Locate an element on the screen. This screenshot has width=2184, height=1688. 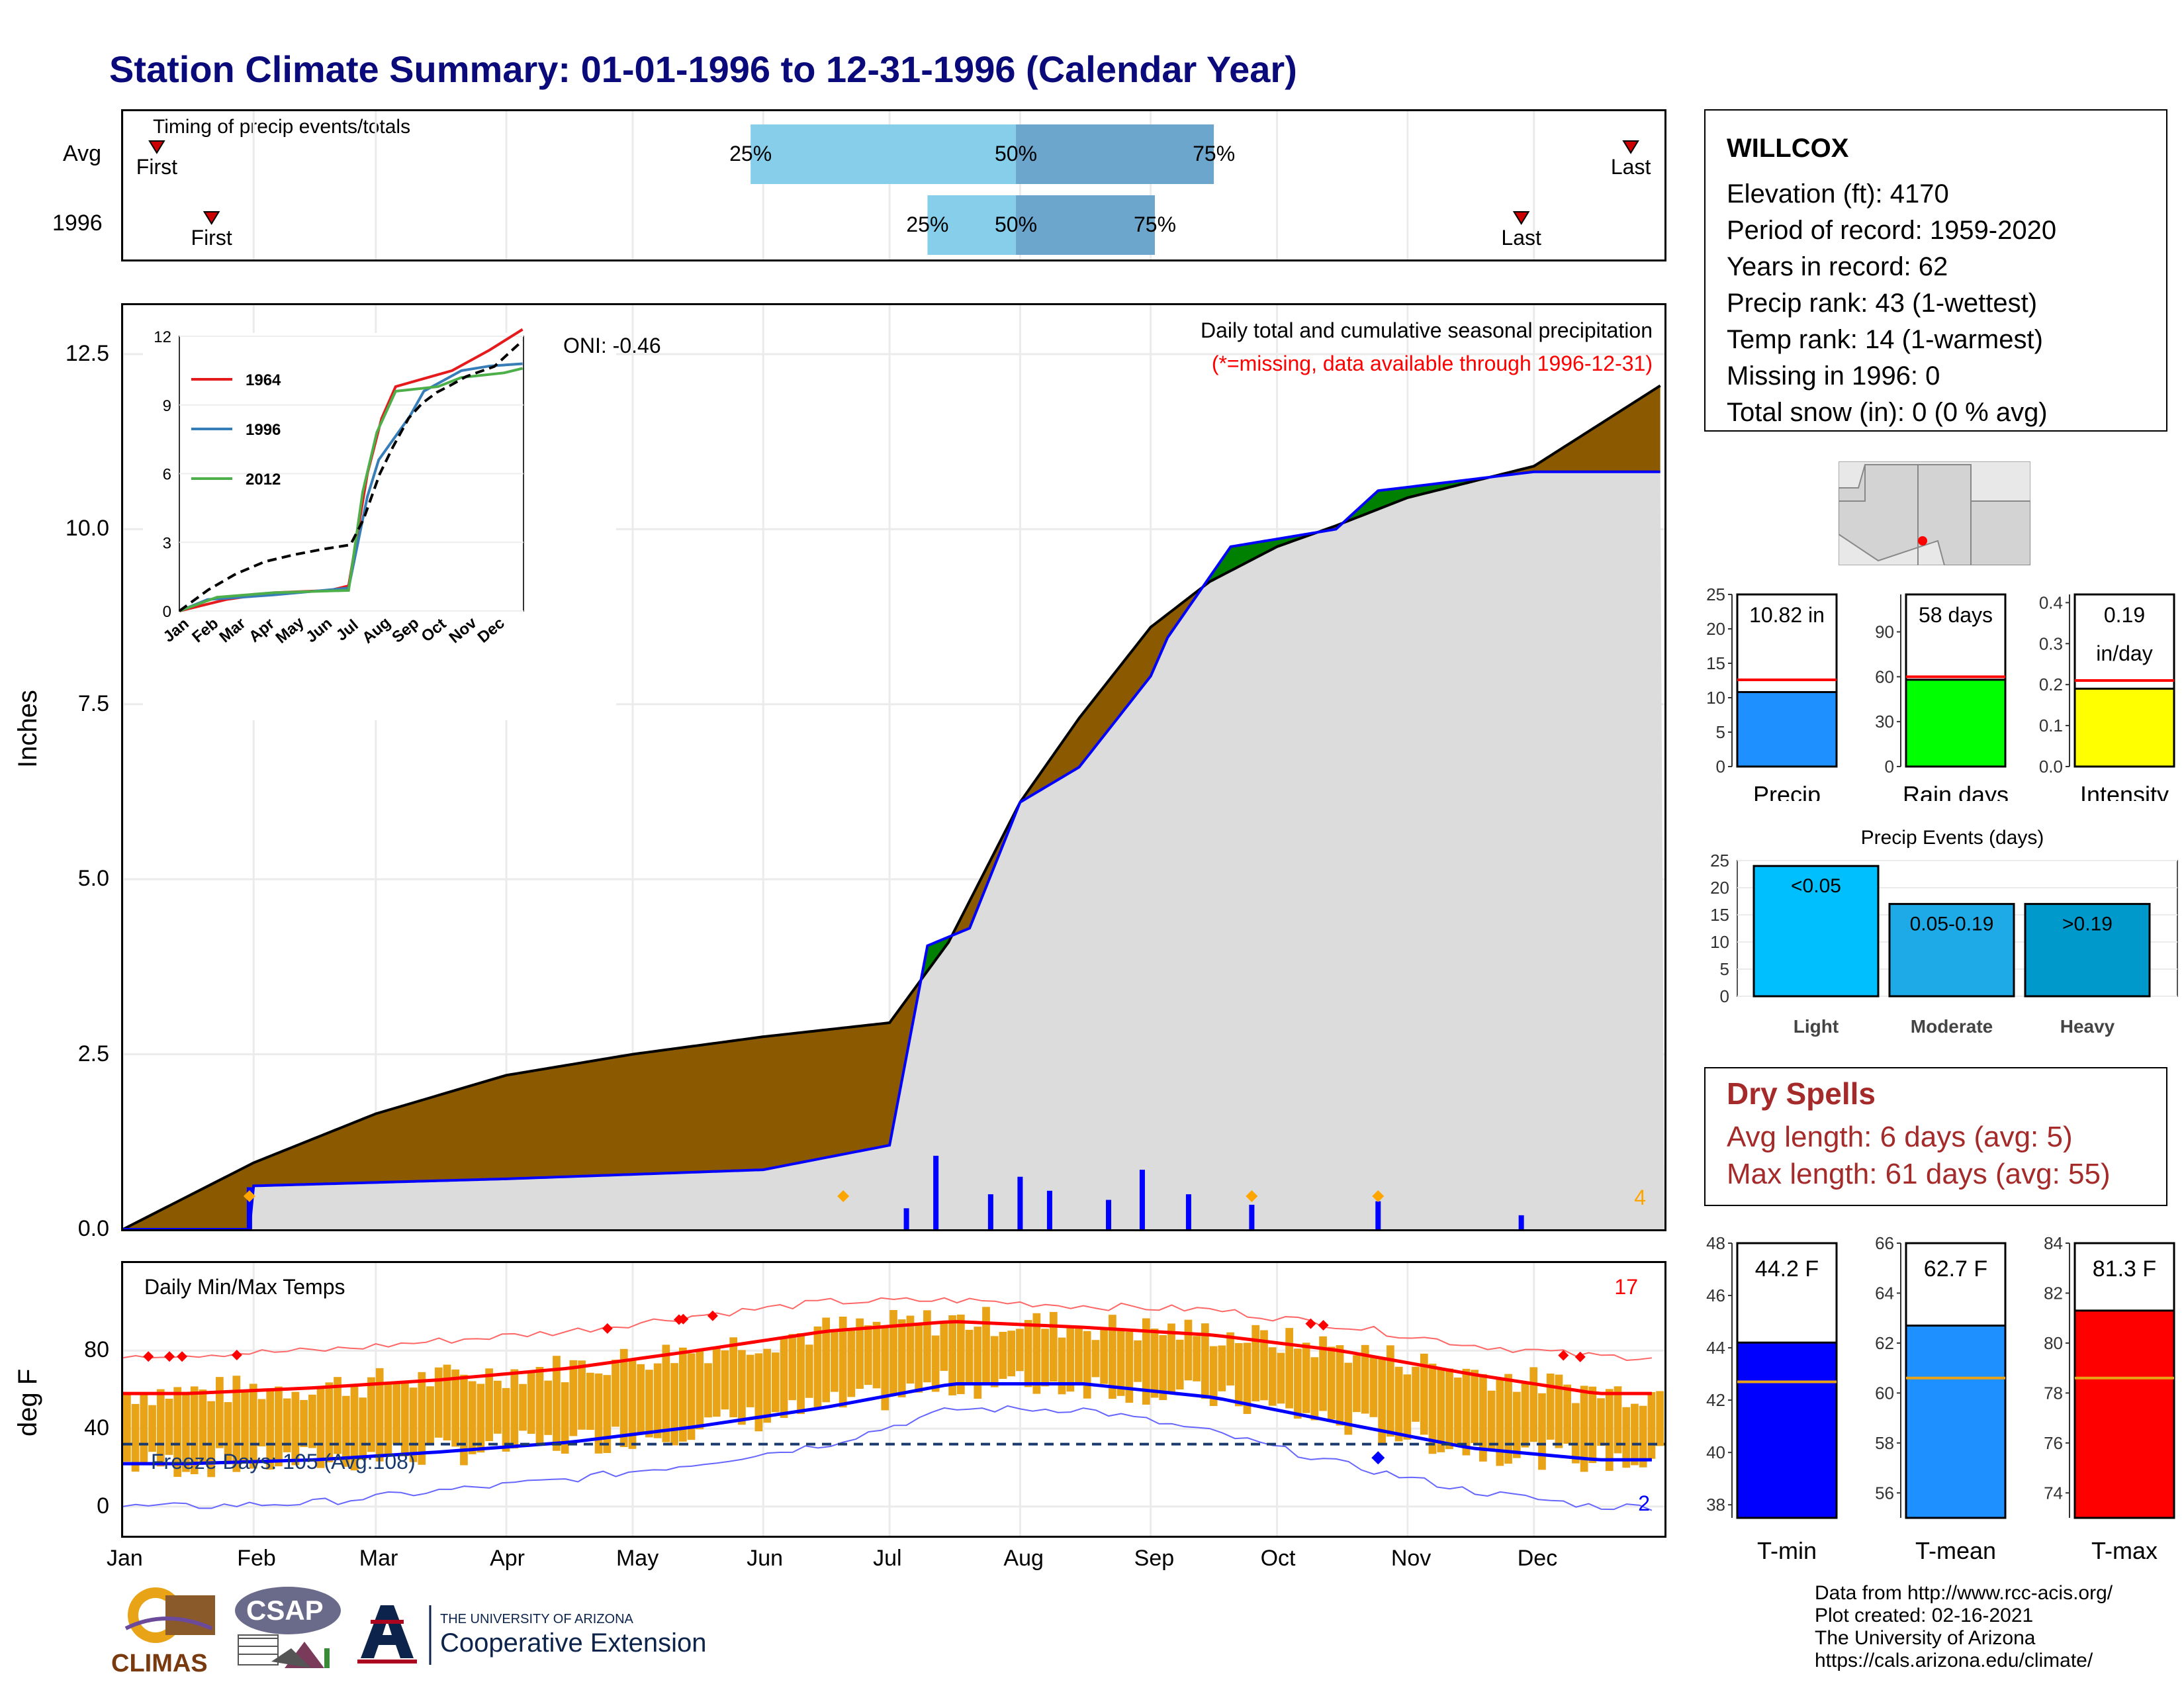
tbar-t-max is located at coordinates (2124, 1414).